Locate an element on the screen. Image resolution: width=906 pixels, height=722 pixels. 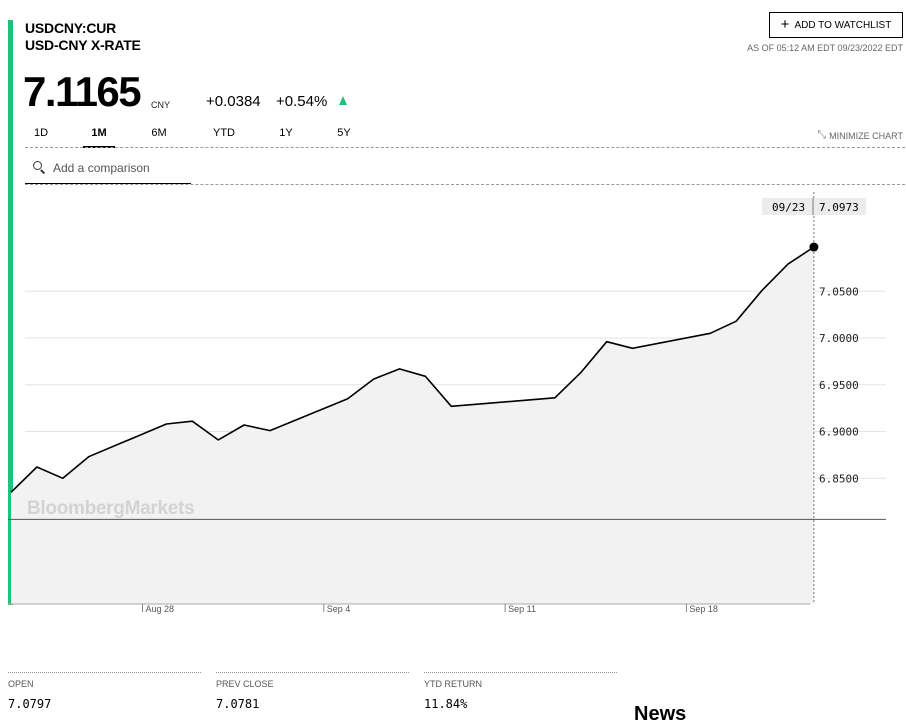
price-change: +0.0384 is located at coordinates (233, 101).